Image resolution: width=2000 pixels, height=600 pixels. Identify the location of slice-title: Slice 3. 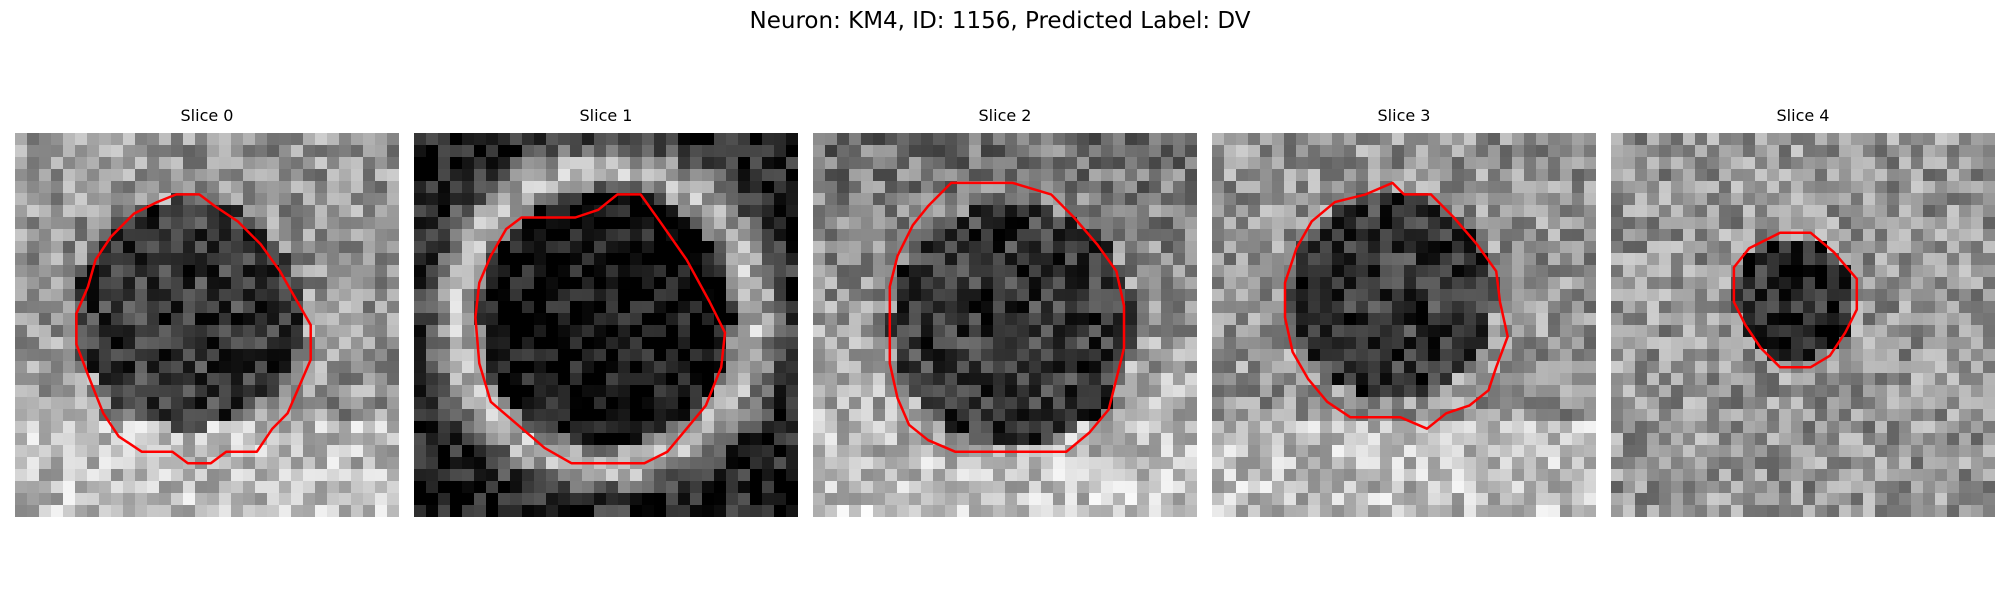
(1404, 115).